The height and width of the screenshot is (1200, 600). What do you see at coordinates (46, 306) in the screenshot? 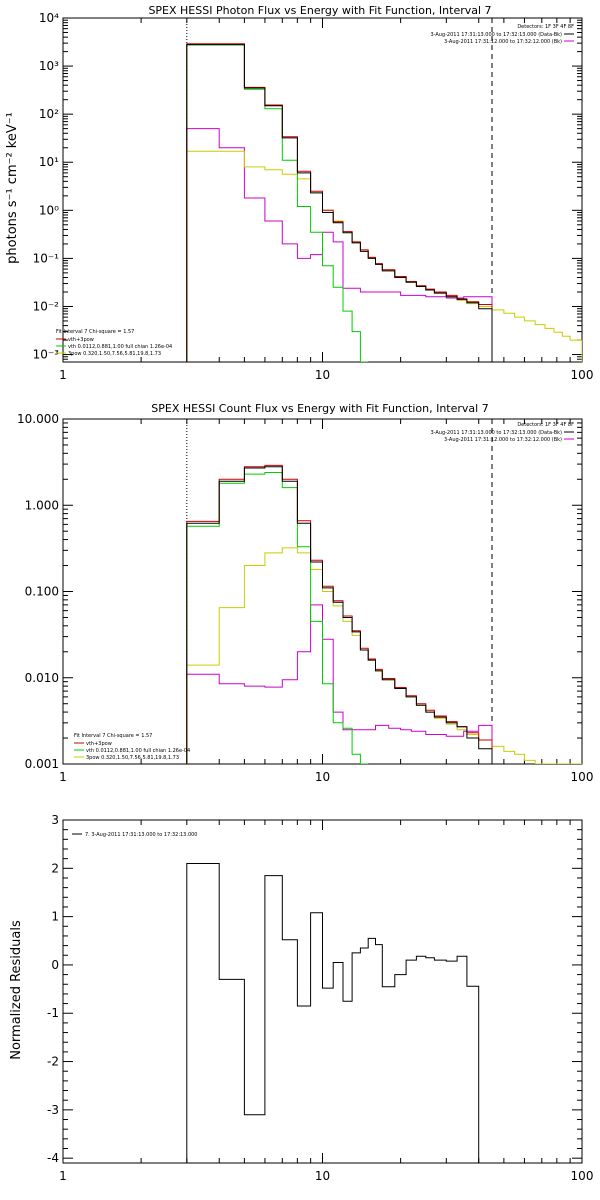
I see `photon-flux-y-tick-label: 10⁻²` at bounding box center [46, 306].